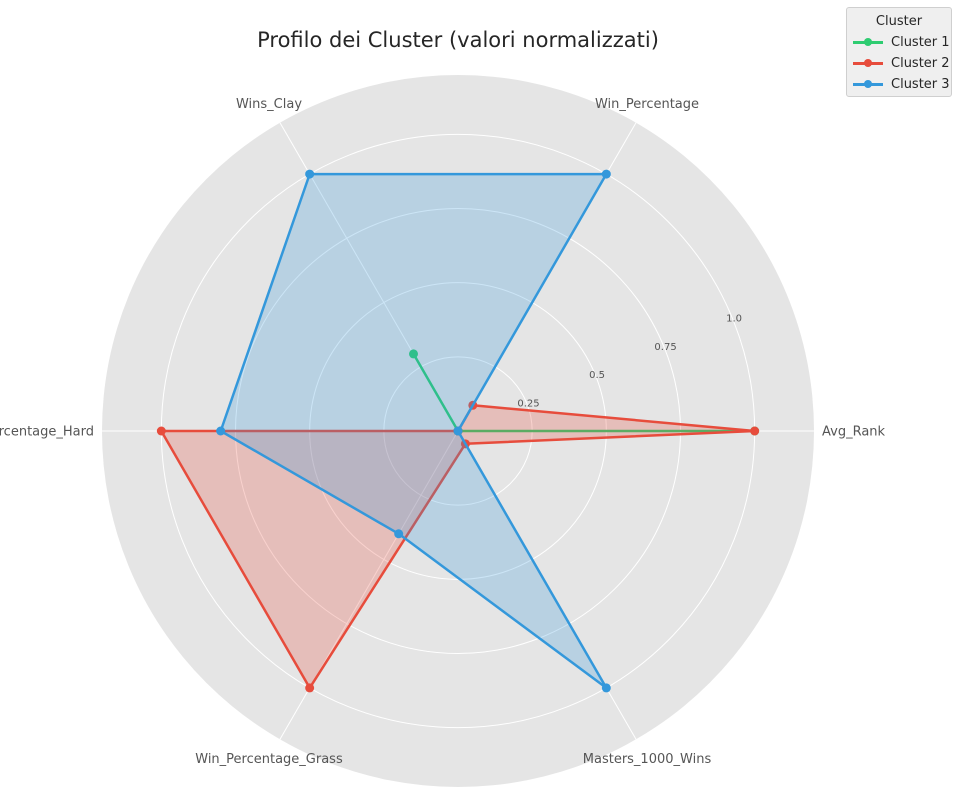  I want to click on legend-item-cluster-3: Cluster 3, so click(901, 84).